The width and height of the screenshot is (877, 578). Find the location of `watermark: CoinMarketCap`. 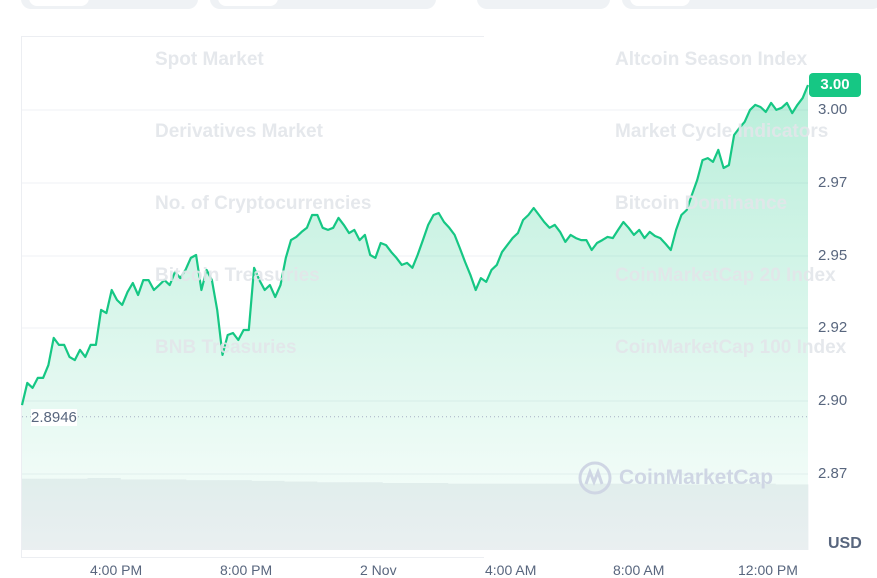

watermark: CoinMarketCap is located at coordinates (675, 478).